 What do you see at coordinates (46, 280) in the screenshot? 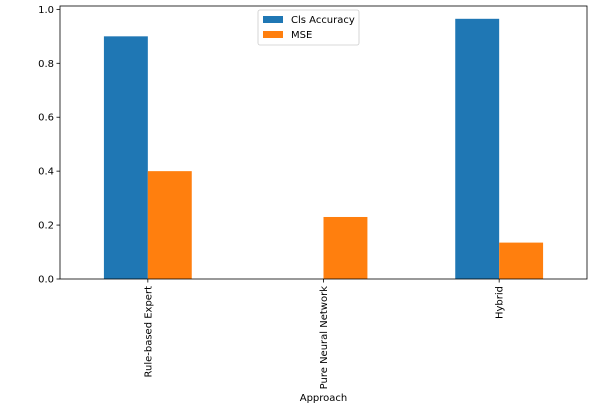
I see `y-tick-label: 0.0` at bounding box center [46, 280].